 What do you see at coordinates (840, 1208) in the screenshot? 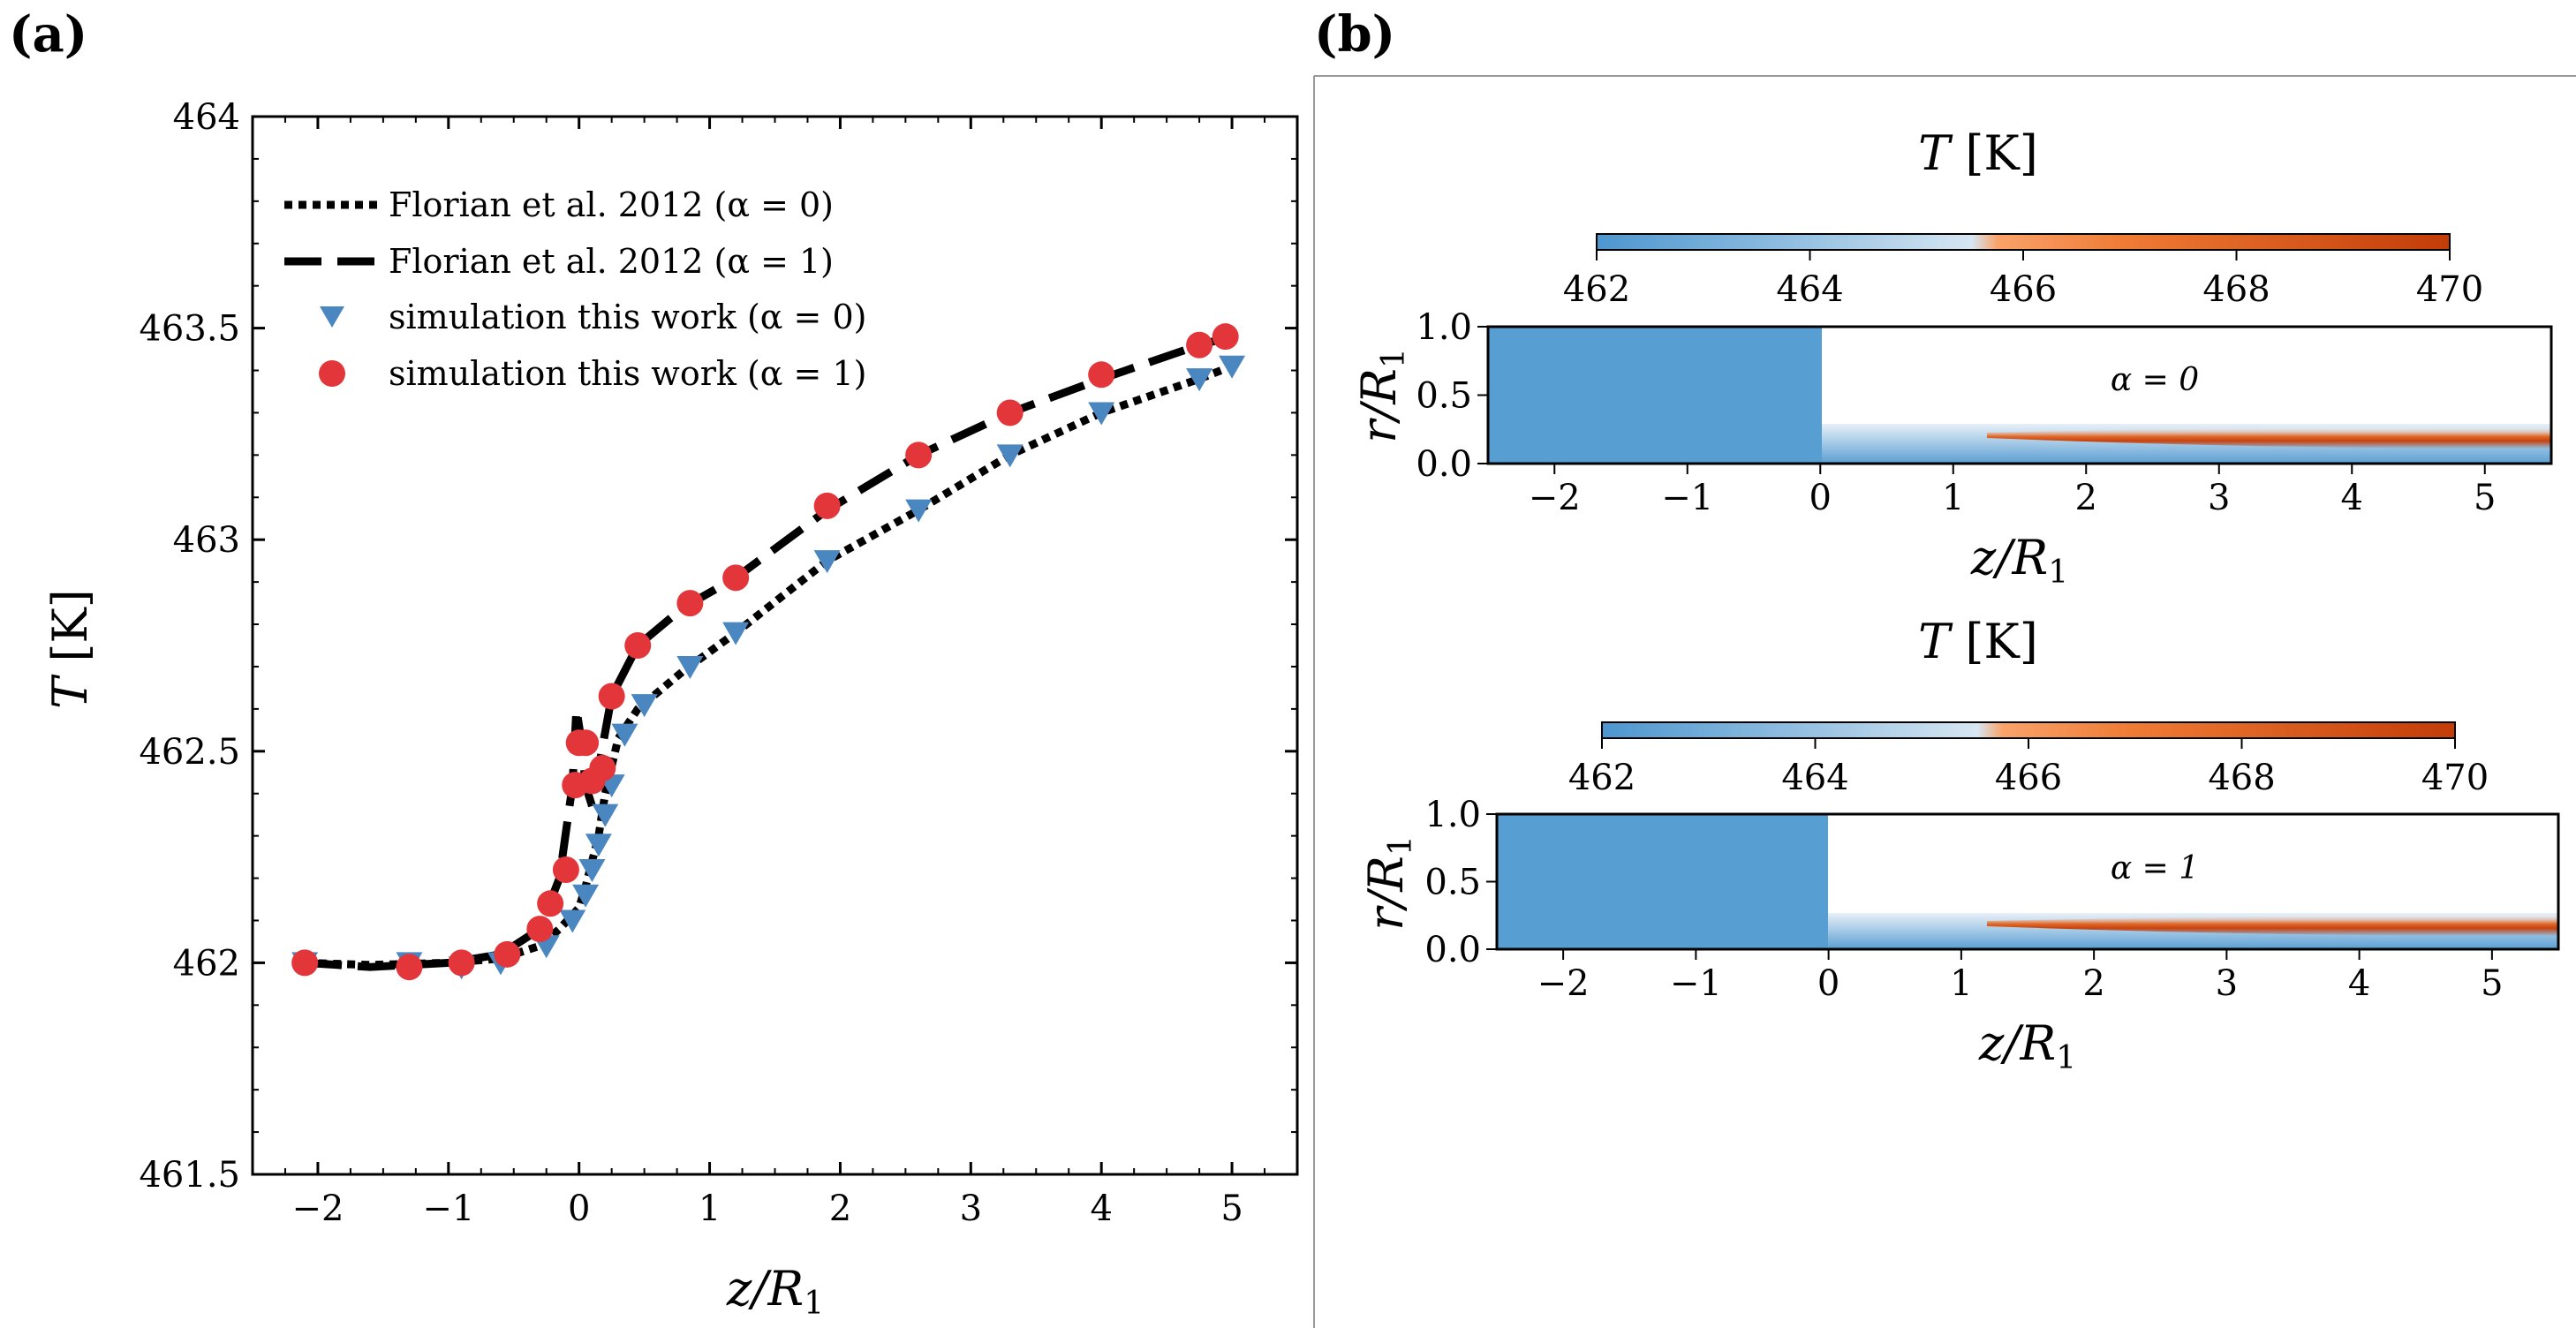
I see `x-tick-label: 2` at bounding box center [840, 1208].